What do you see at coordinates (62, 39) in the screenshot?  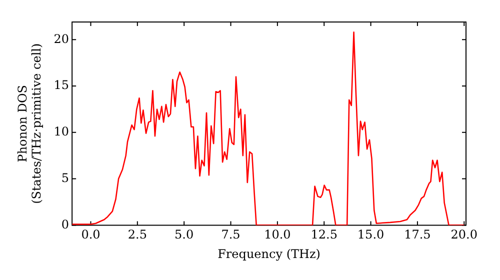 I see `y-tick-label: 20` at bounding box center [62, 39].